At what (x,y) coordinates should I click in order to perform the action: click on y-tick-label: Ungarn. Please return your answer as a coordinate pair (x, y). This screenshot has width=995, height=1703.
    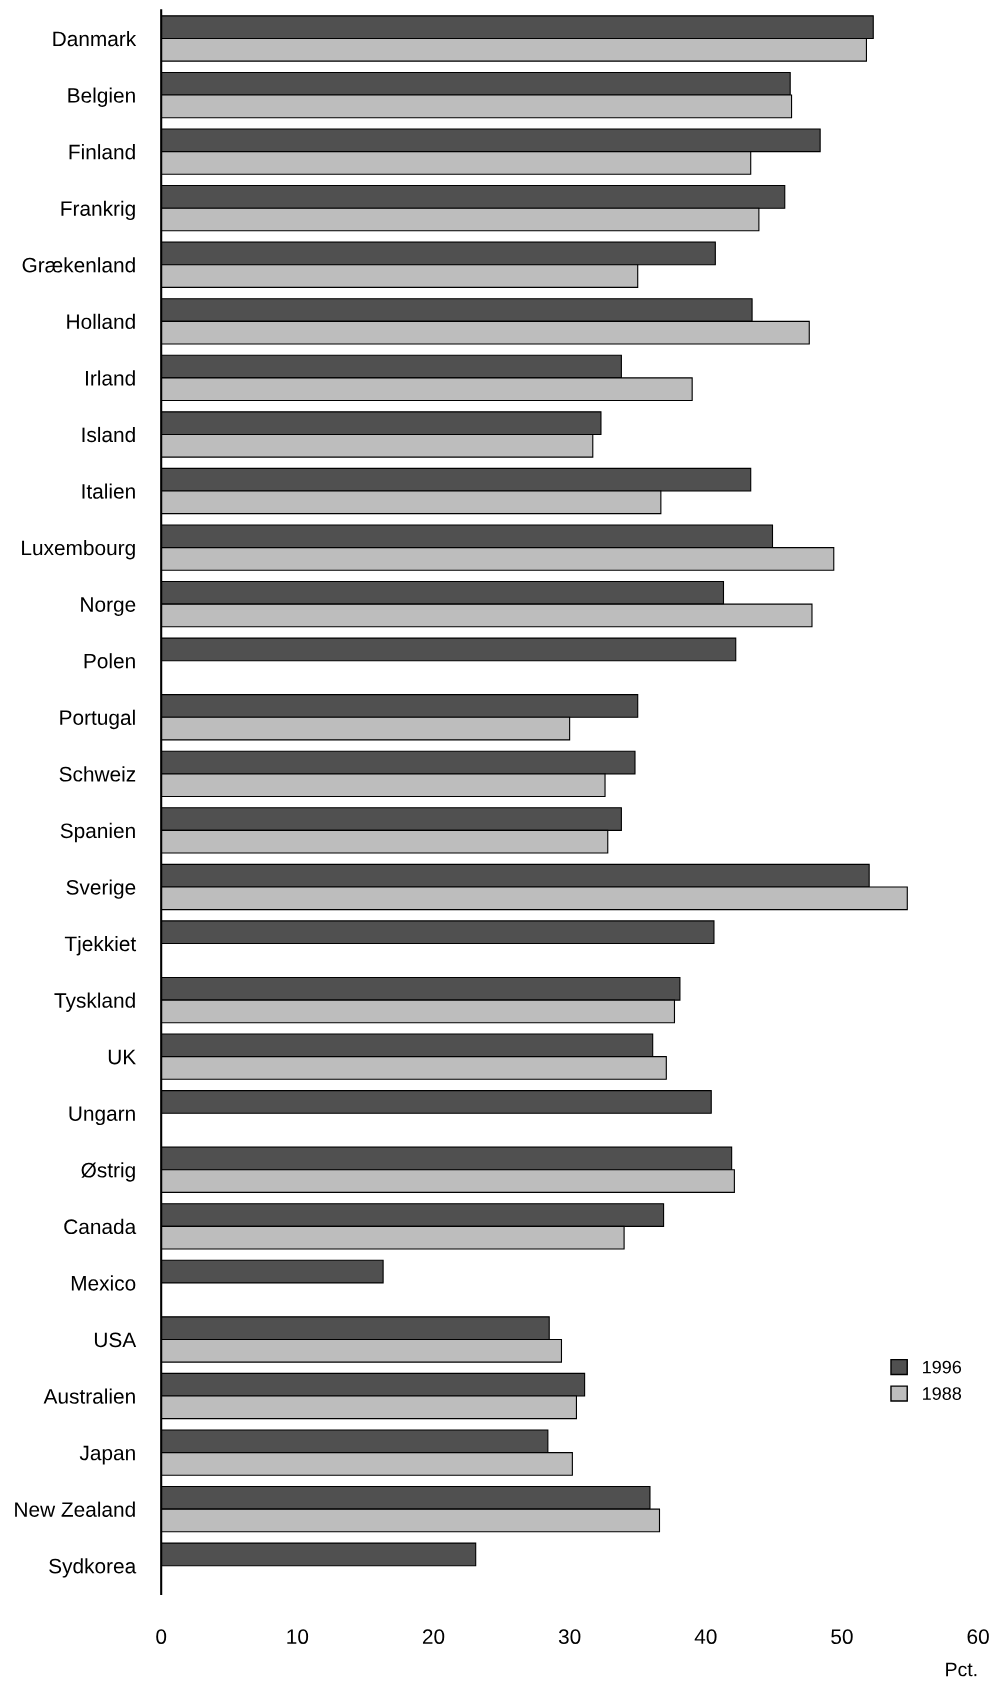
    Looking at the image, I should click on (102, 1116).